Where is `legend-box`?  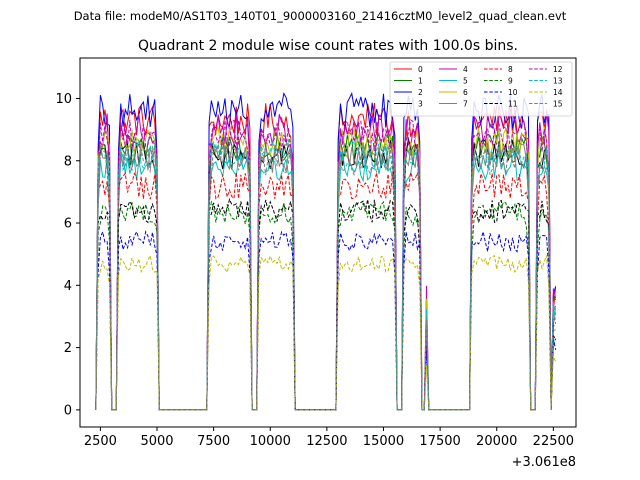 legend-box is located at coordinates (481, 89).